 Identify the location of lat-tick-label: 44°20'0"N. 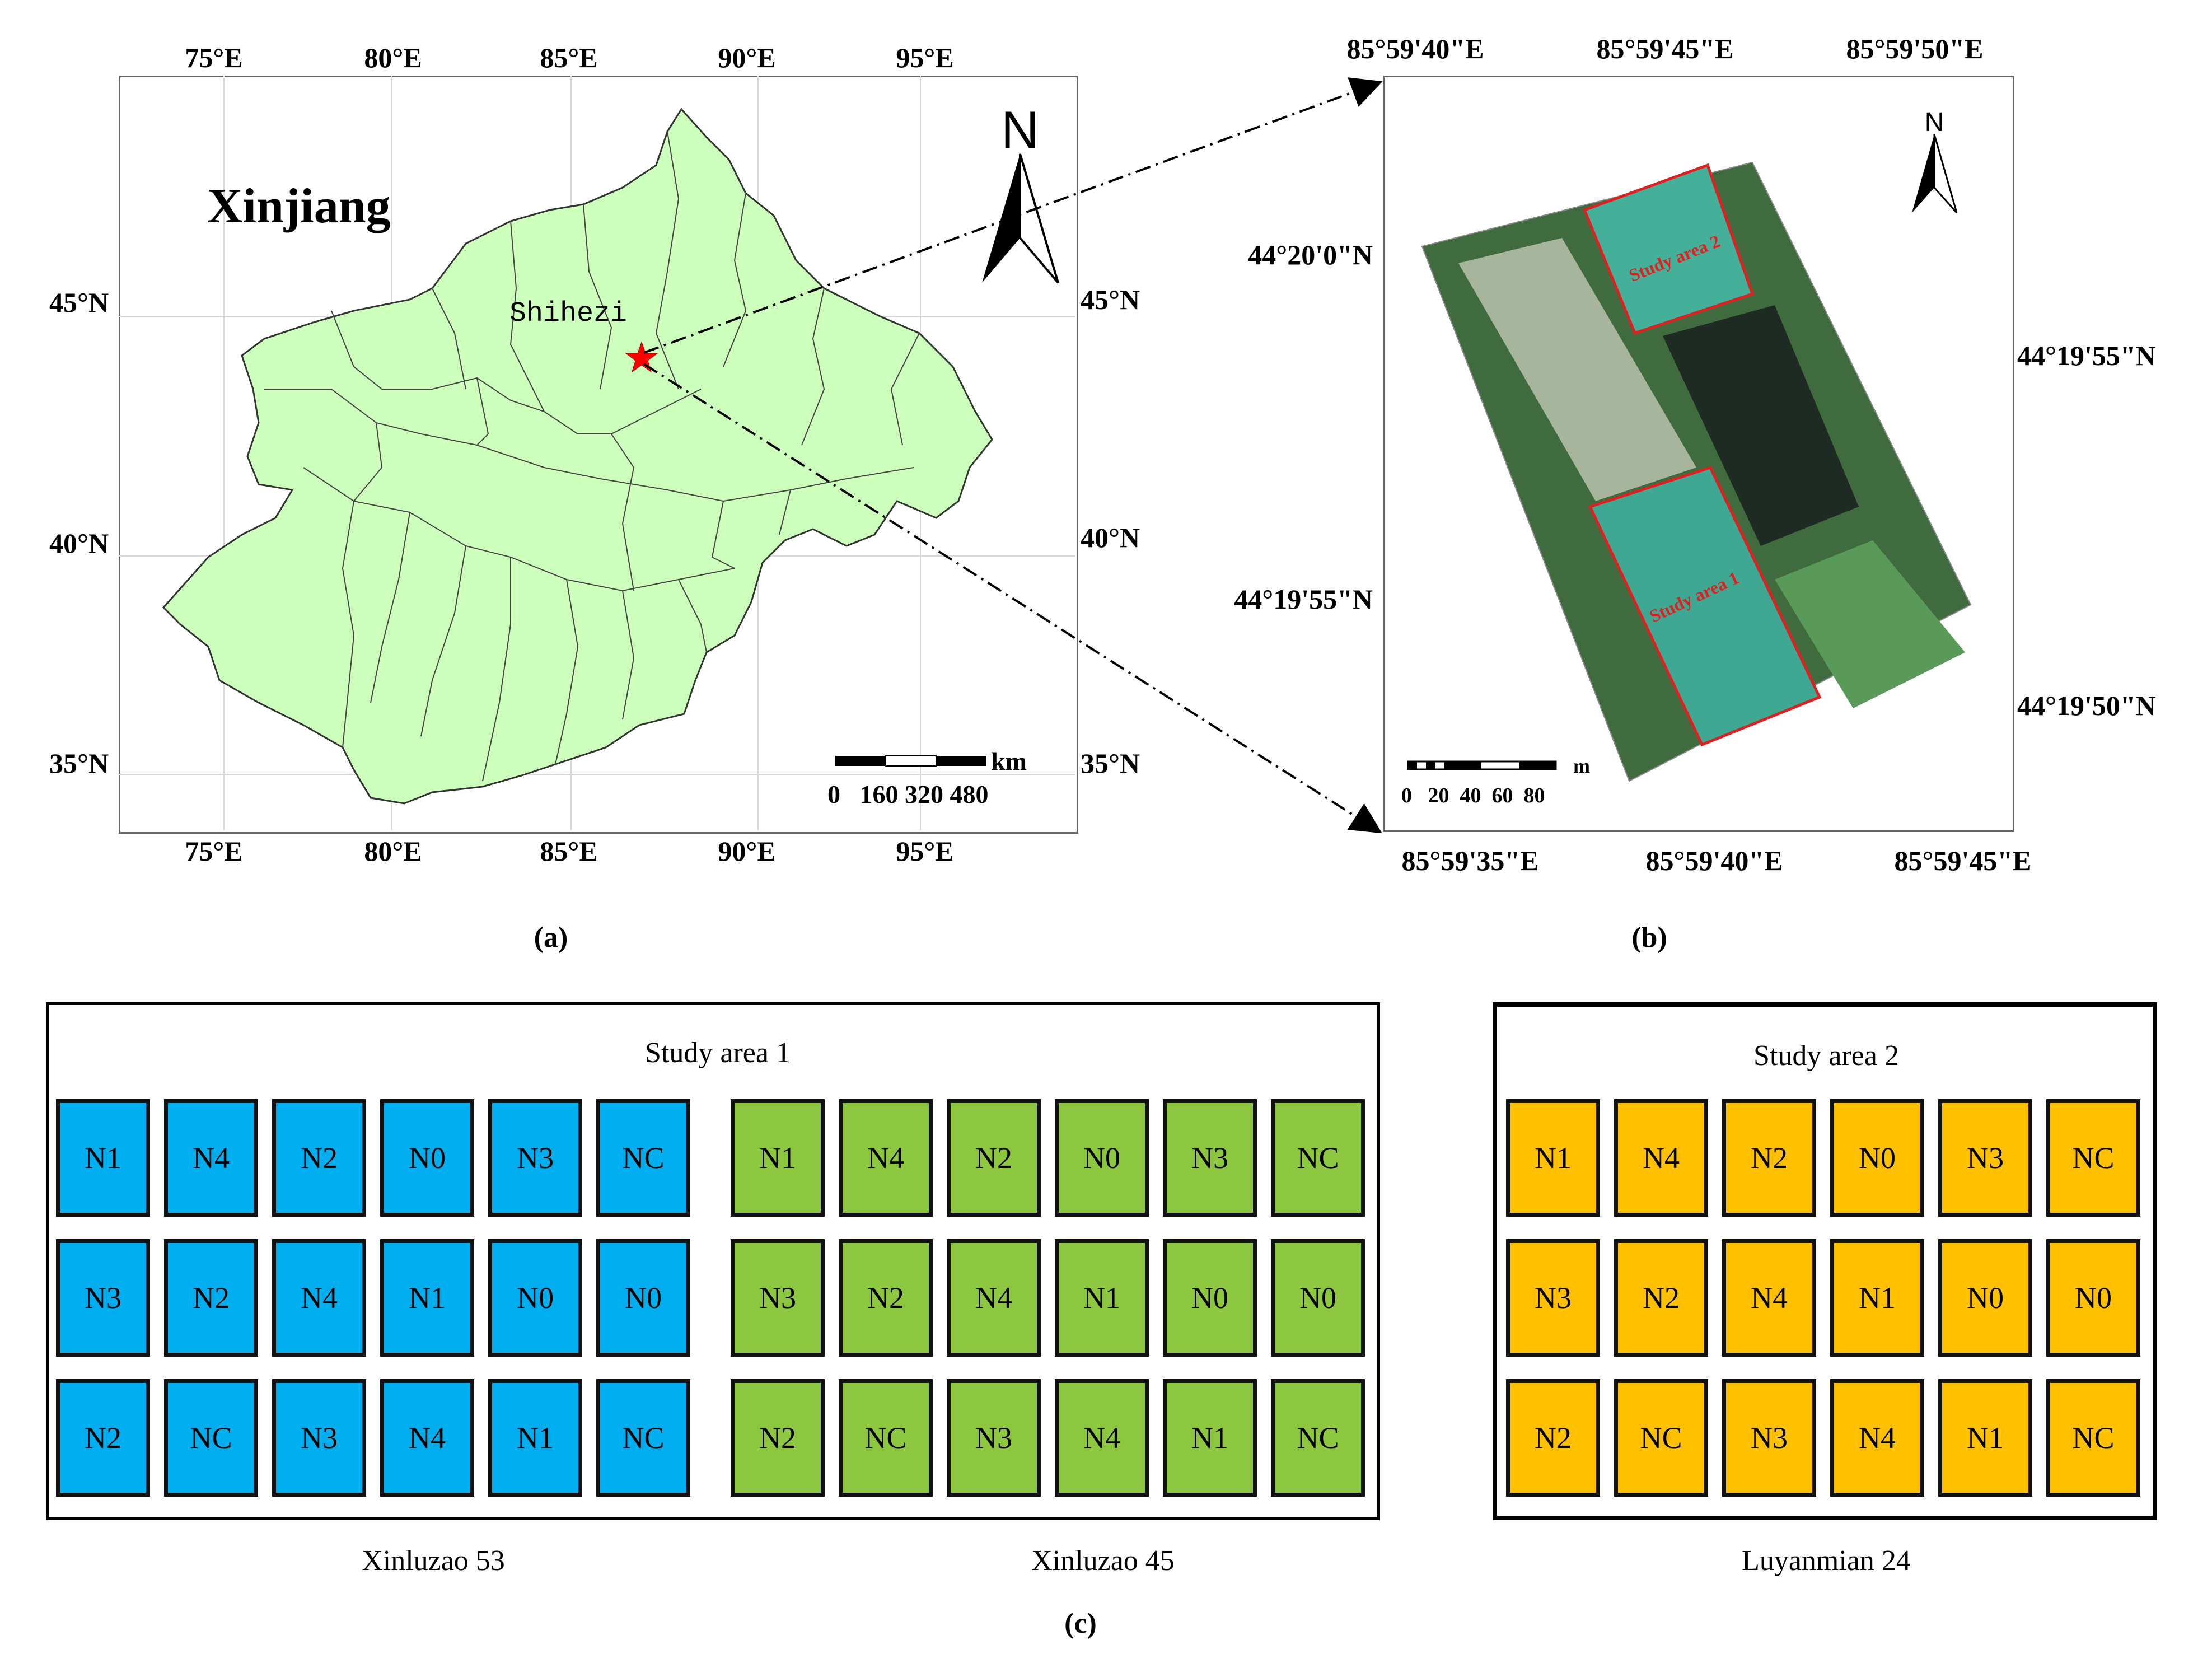
(1310, 254).